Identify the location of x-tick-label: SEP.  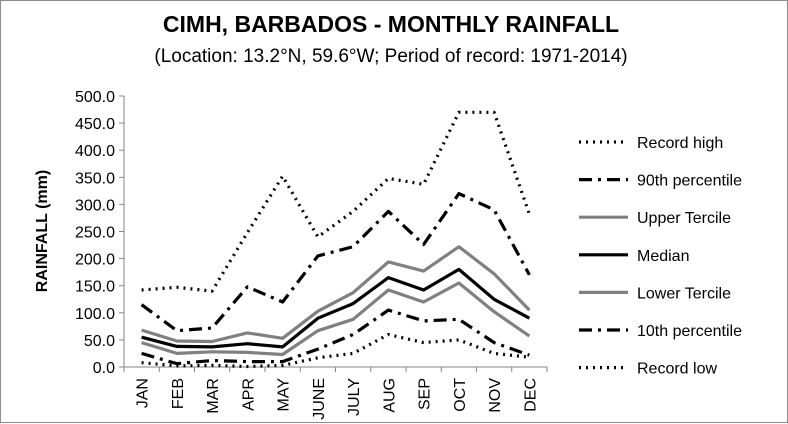
(425, 394).